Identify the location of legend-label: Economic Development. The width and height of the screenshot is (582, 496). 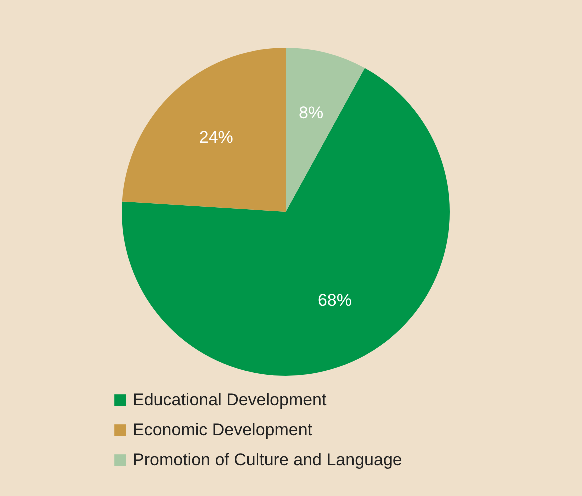
(223, 430).